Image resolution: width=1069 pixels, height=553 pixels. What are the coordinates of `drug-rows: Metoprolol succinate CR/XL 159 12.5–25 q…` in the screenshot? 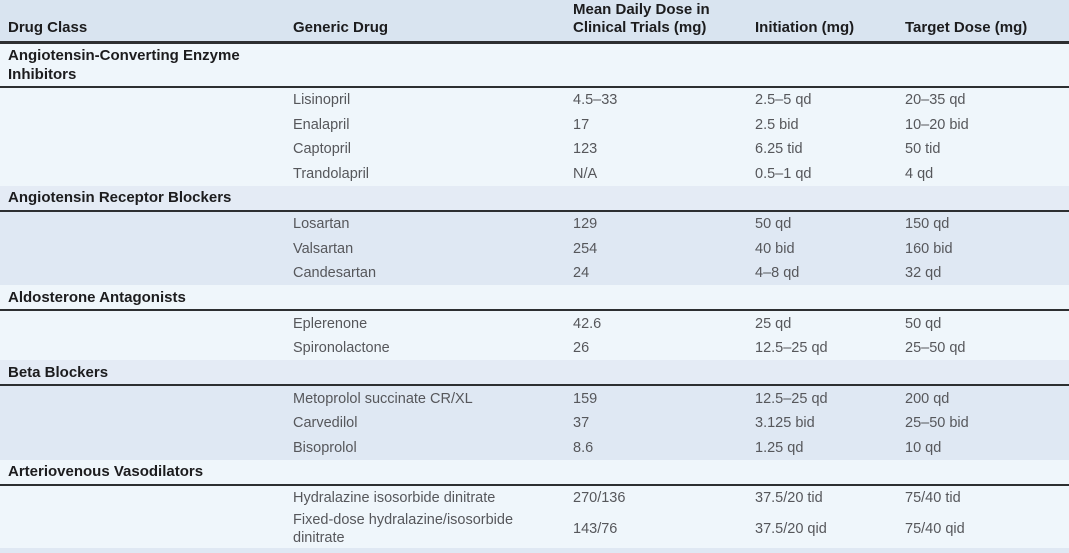 It's located at (534, 423).